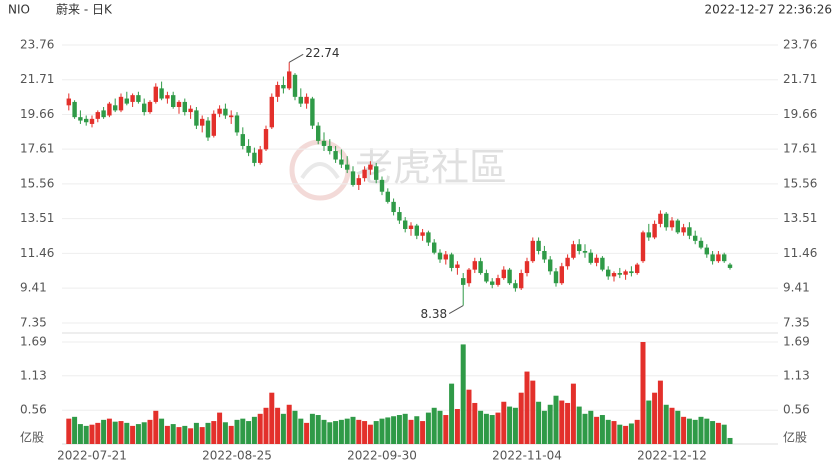 The width and height of the screenshot is (840, 470). Describe the element at coordinates (796, 323) in the screenshot. I see `y-tick-label-right: 7.35` at that location.